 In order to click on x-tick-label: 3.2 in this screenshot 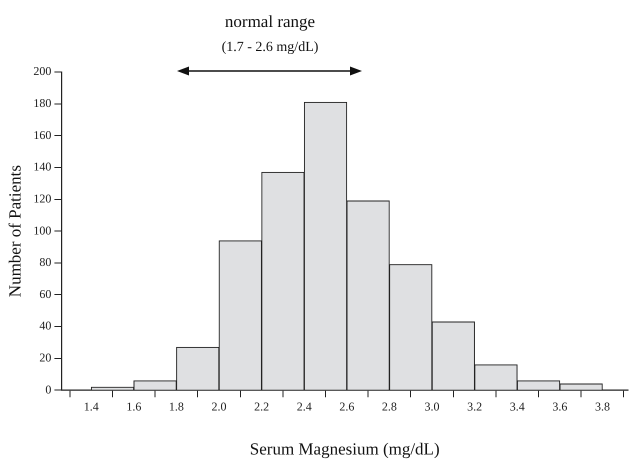, I will do `click(474, 407)`.